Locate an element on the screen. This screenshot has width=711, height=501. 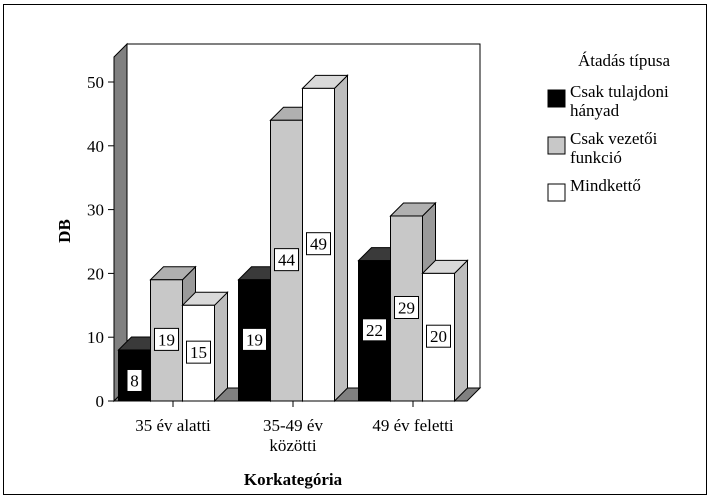
legend-label: Mindkettő is located at coordinates (605, 185).